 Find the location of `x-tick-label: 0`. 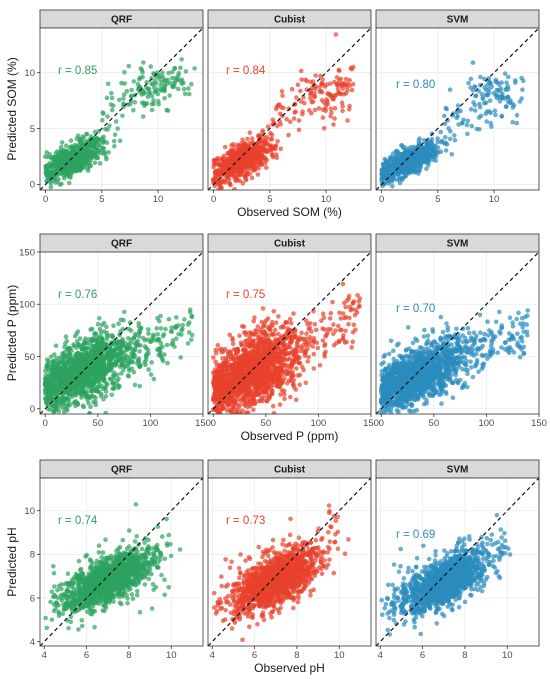

x-tick-label: 0 is located at coordinates (45, 199).